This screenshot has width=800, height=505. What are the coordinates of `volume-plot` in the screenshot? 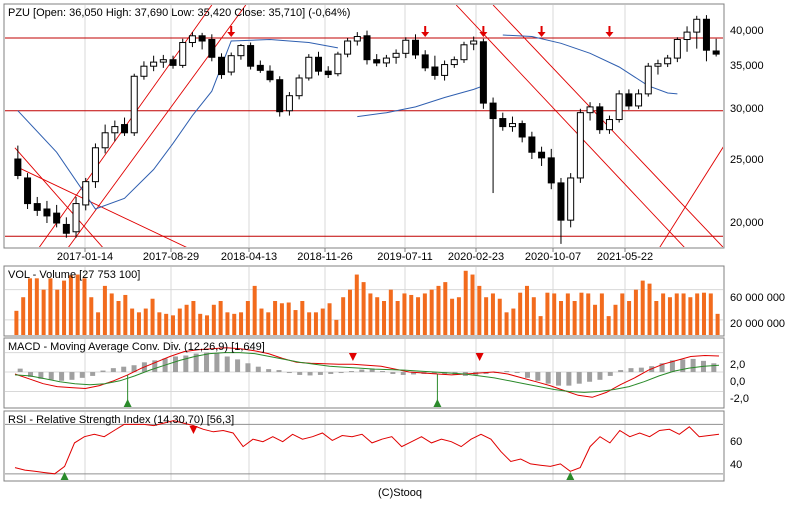 It's located at (364, 301).